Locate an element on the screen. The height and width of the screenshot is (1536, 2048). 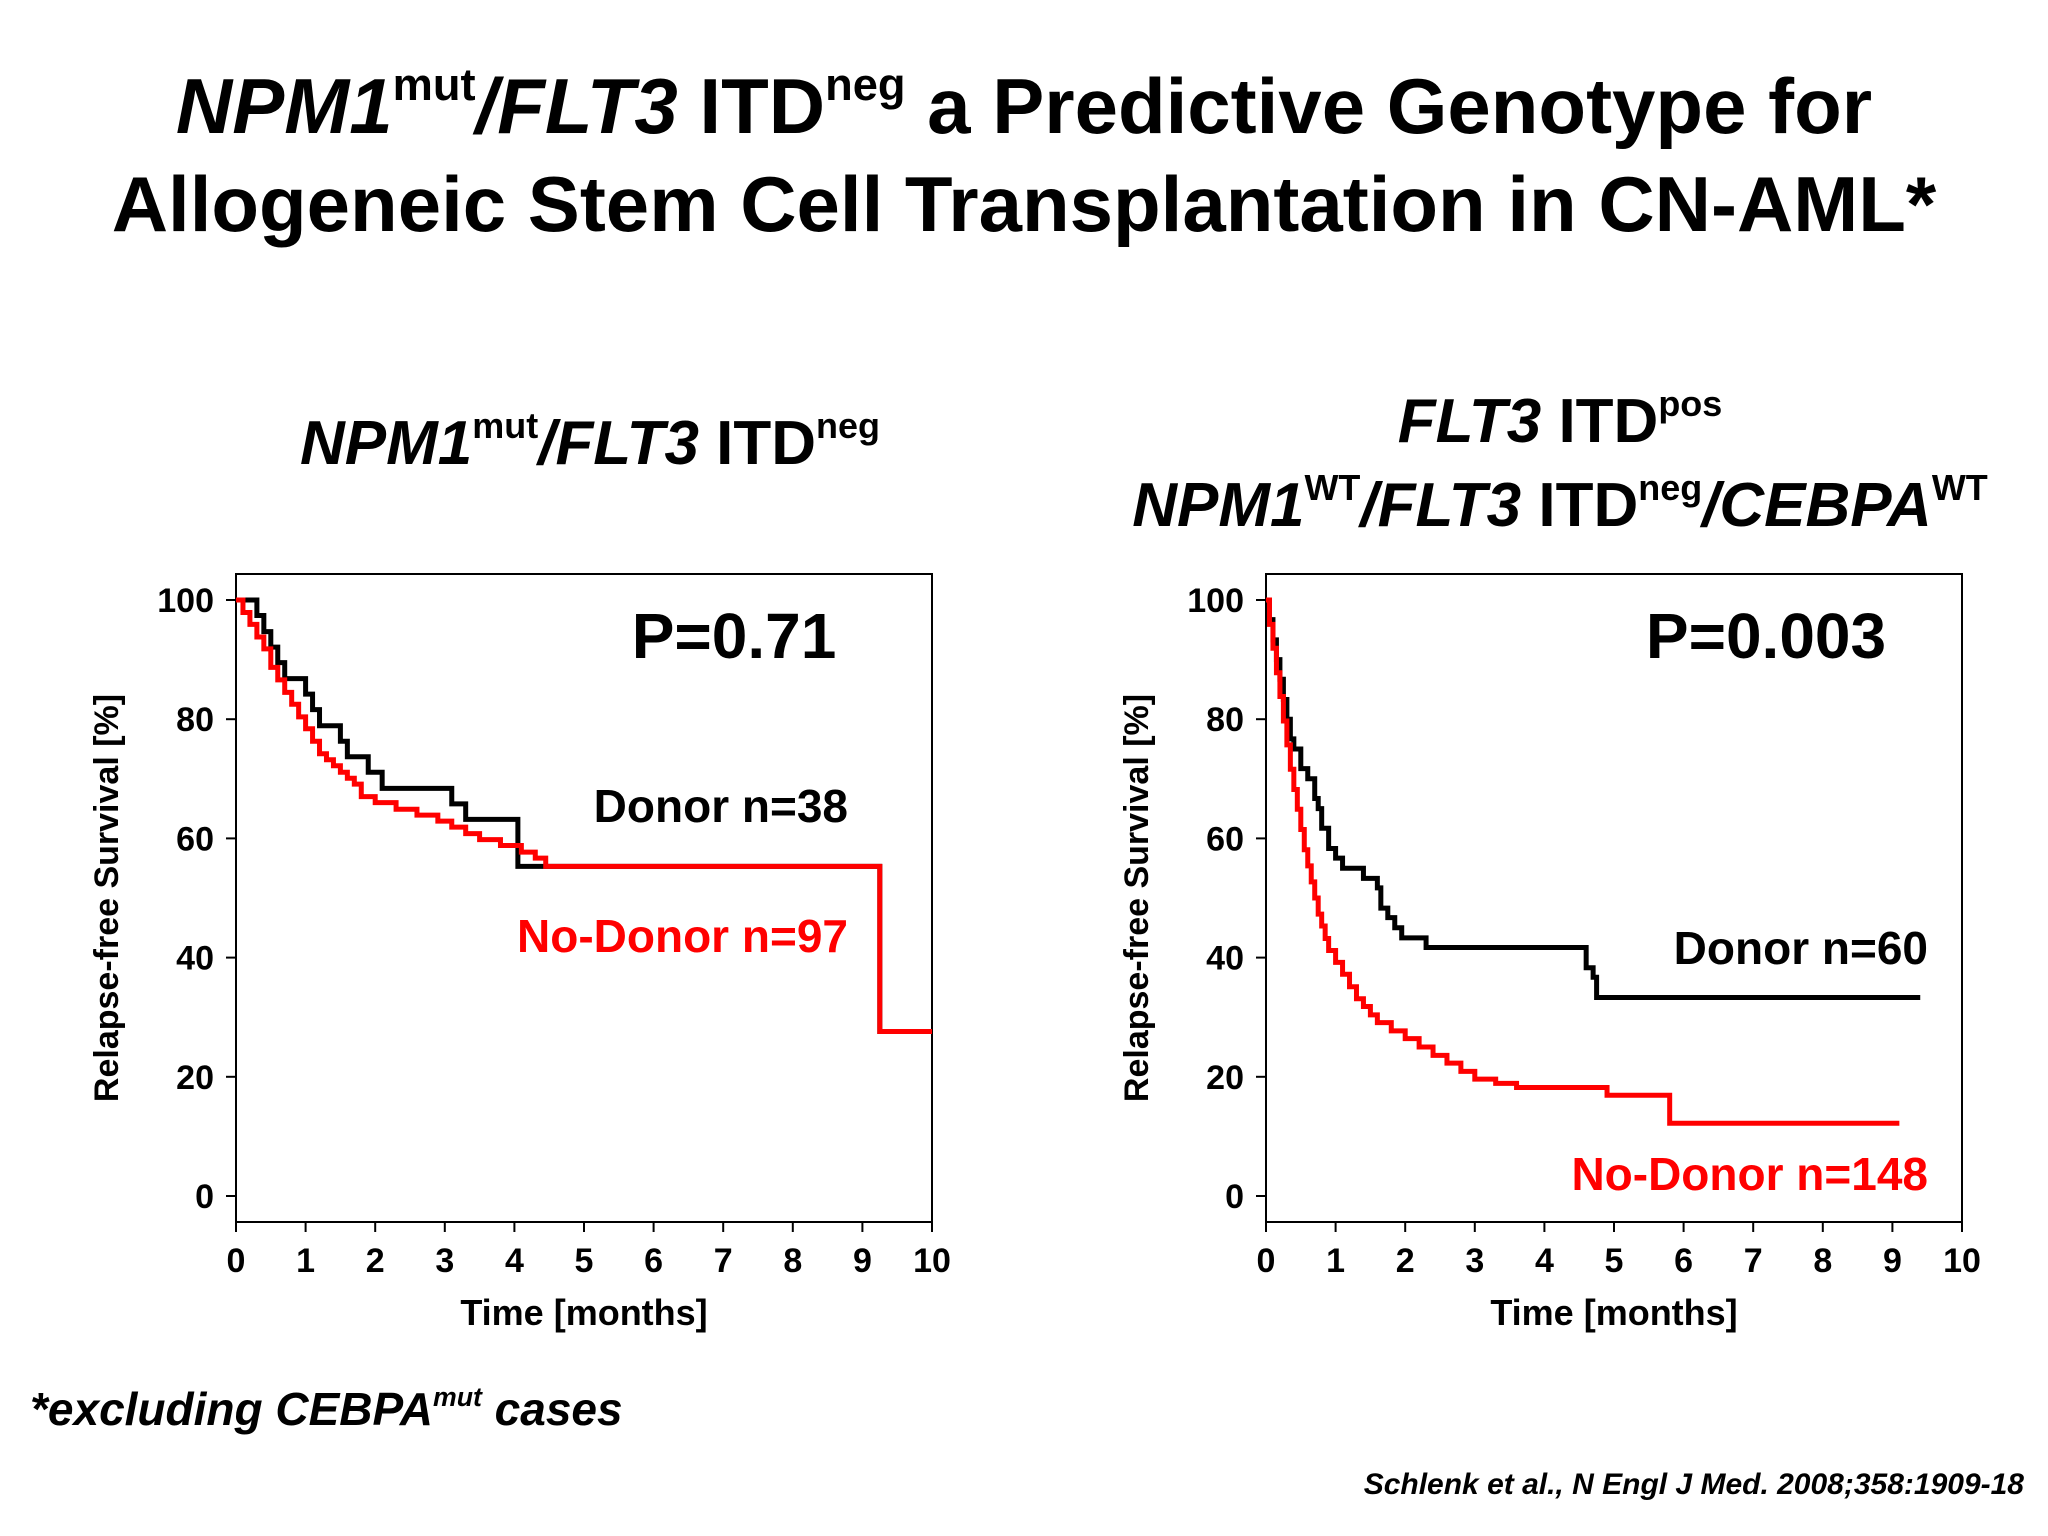
no-donor-label: No-Donor n=148 is located at coordinates (1749, 1174).